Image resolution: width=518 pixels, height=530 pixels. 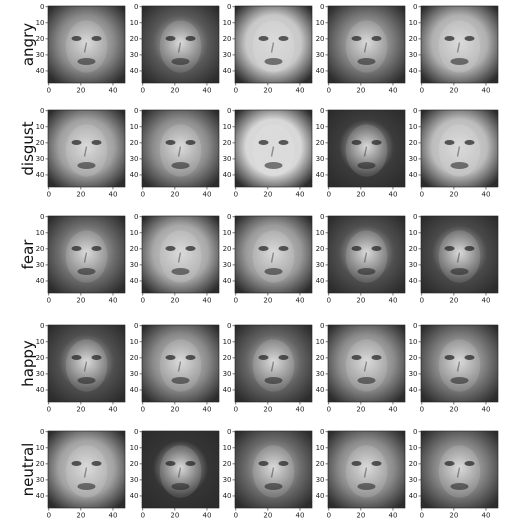 I want to click on row-label-neutral: neutral, so click(x=28, y=470).